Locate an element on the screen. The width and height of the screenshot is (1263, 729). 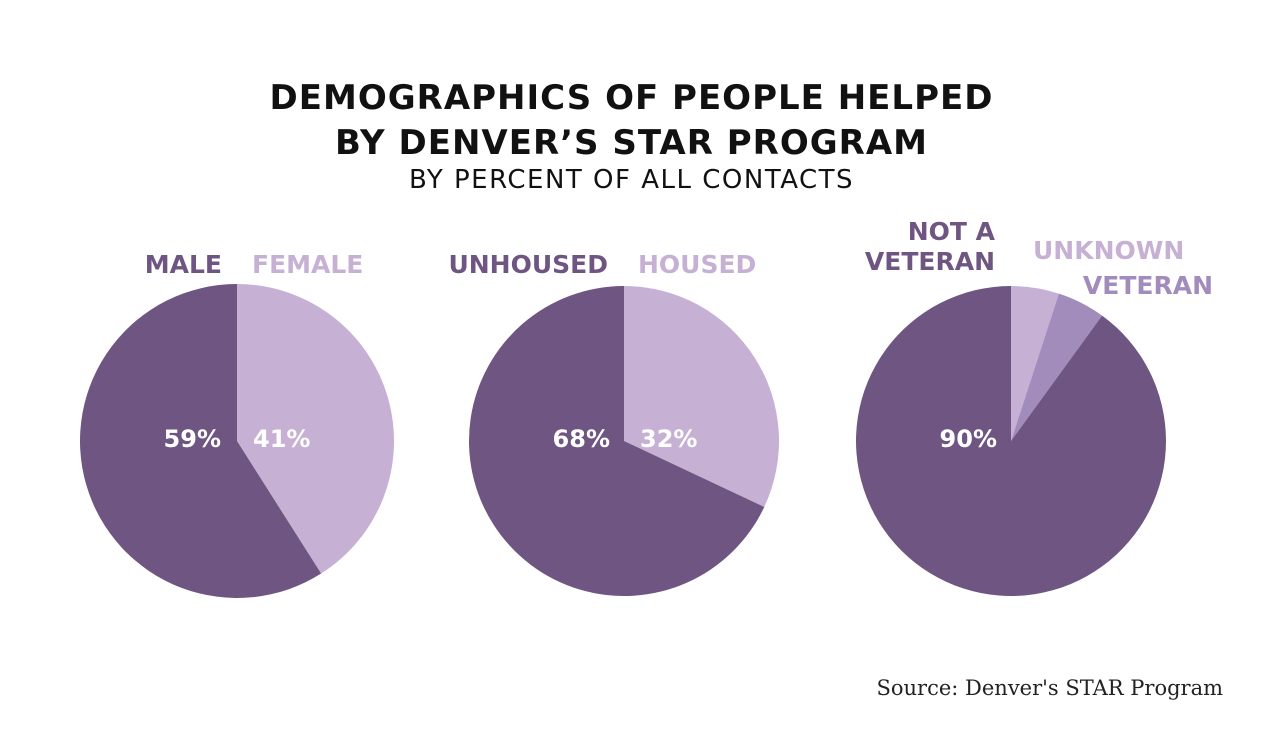
chart-title-line-2: BY DENVER’S STAR PROGRAM is located at coordinates (631, 143).